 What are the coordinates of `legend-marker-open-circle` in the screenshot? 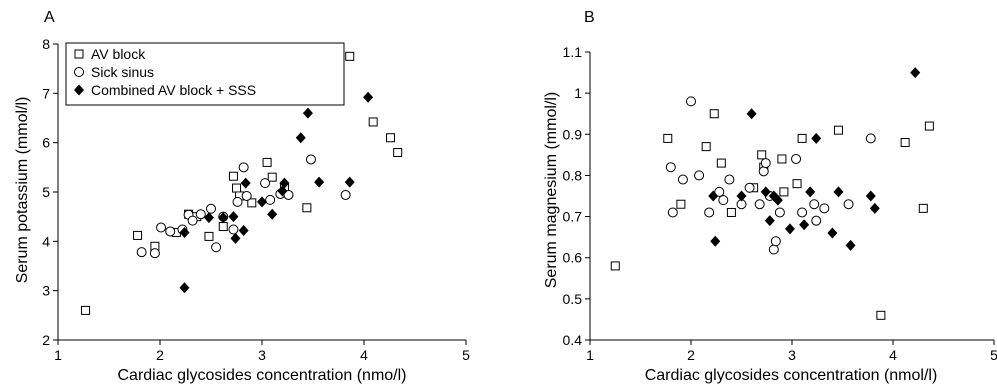 It's located at (79, 72).